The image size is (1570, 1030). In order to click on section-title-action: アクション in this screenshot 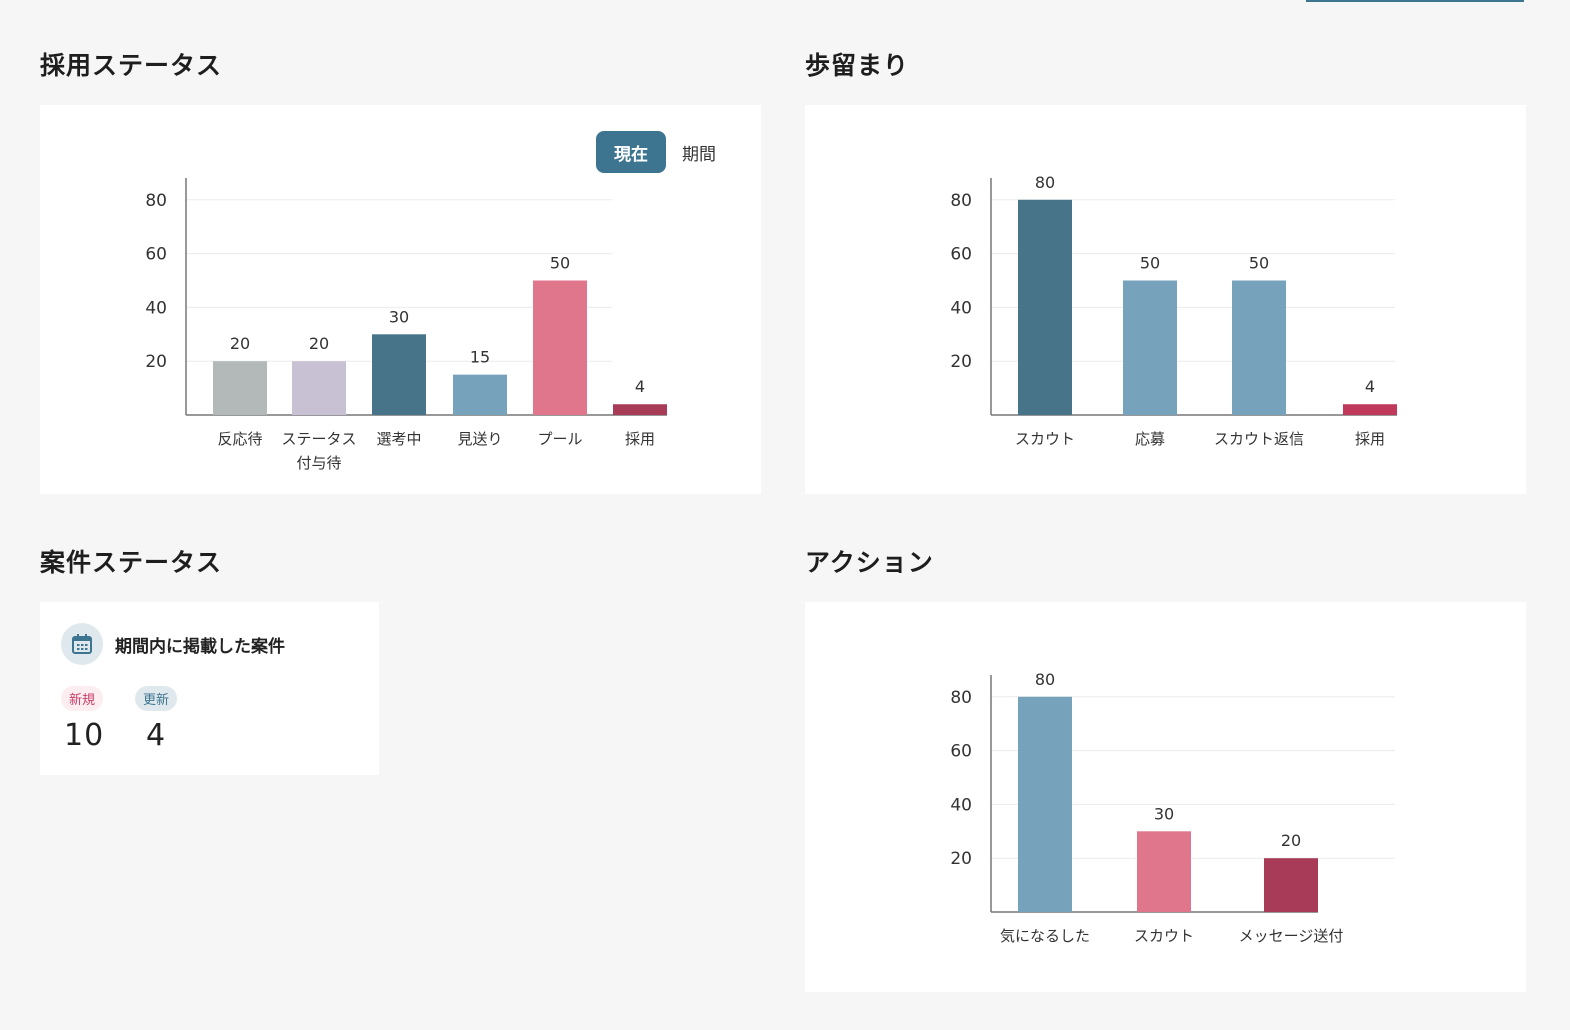, I will do `click(869, 562)`.